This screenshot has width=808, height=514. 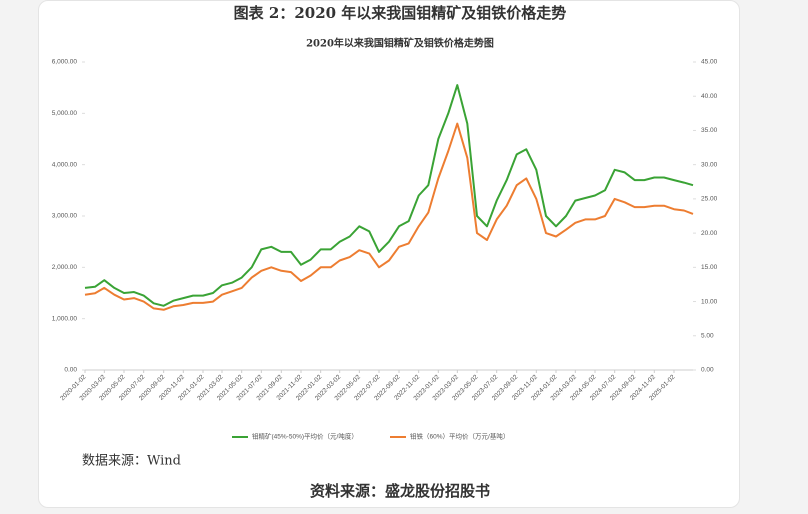 What do you see at coordinates (65, 113) in the screenshot?
I see `y-tick-label: 5,000.00` at bounding box center [65, 113].